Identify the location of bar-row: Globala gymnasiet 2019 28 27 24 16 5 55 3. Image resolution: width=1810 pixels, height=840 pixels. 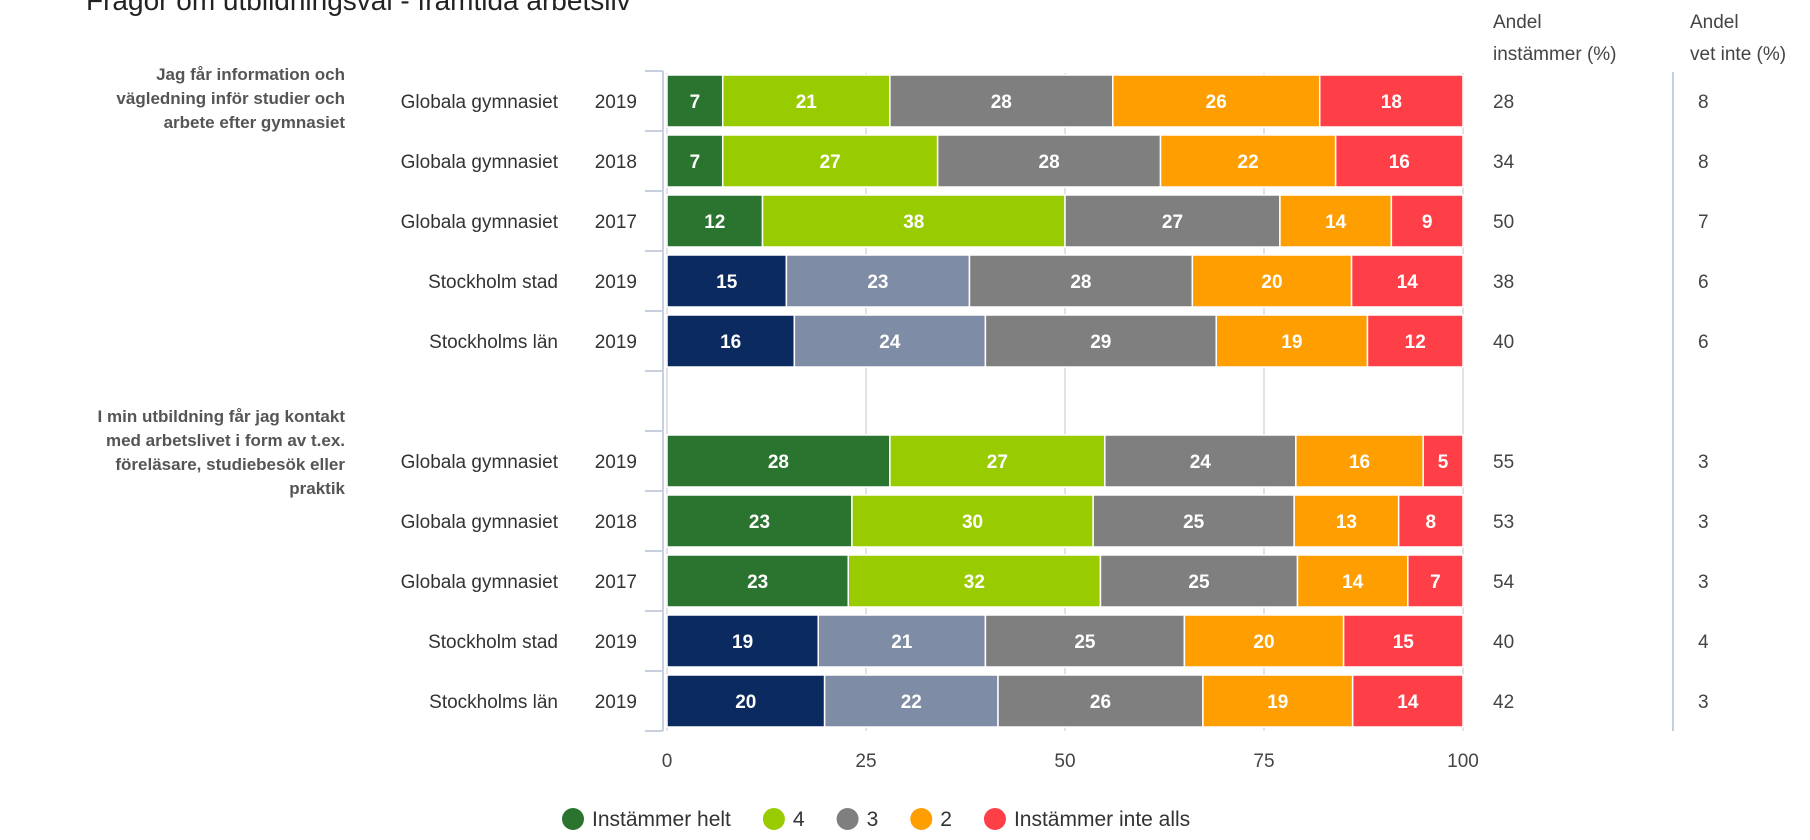
(1055, 461).